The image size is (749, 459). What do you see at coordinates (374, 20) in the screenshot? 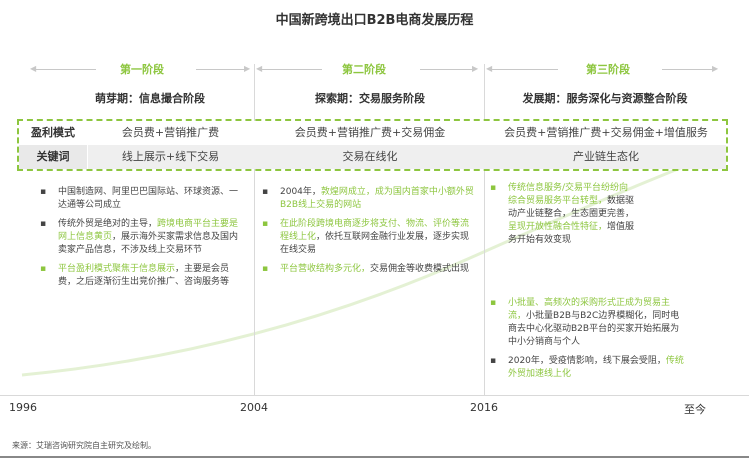
I see `chart-title: 中国新跨境出口B2B电商发展历程` at bounding box center [374, 20].